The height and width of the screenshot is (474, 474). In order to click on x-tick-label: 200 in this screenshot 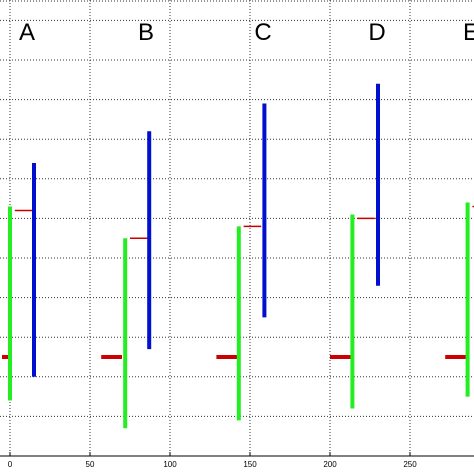, I will do `click(330, 464)`.